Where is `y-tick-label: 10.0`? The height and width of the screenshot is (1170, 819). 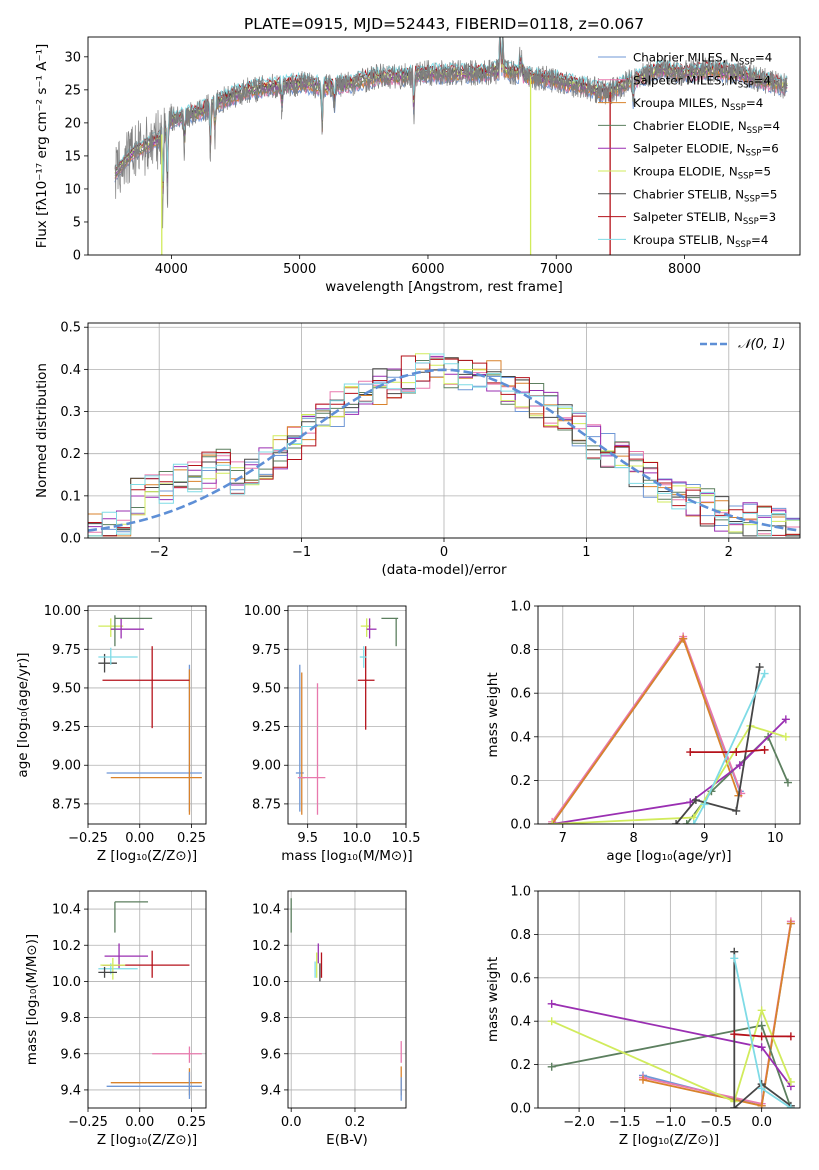
y-tick-label: 10.0 is located at coordinates (66, 982).